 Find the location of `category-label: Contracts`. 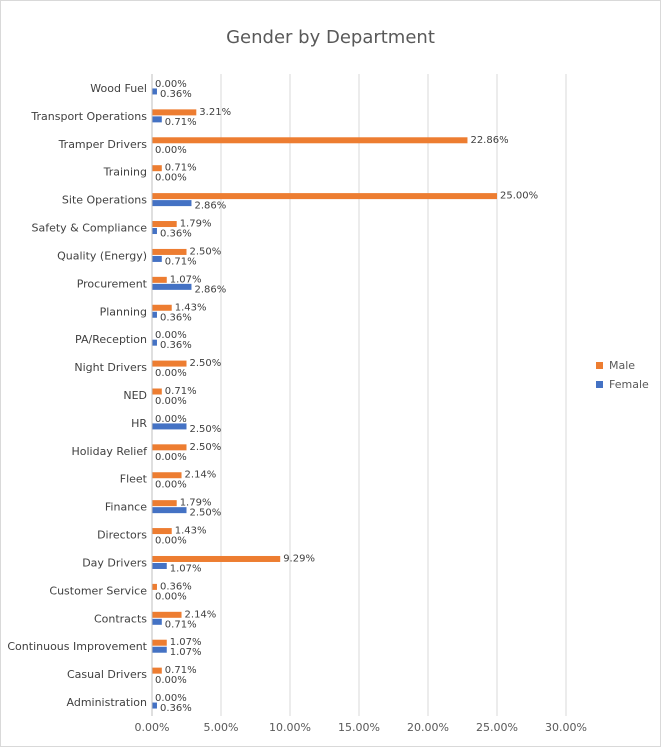

category-label: Contracts is located at coordinates (120, 618).